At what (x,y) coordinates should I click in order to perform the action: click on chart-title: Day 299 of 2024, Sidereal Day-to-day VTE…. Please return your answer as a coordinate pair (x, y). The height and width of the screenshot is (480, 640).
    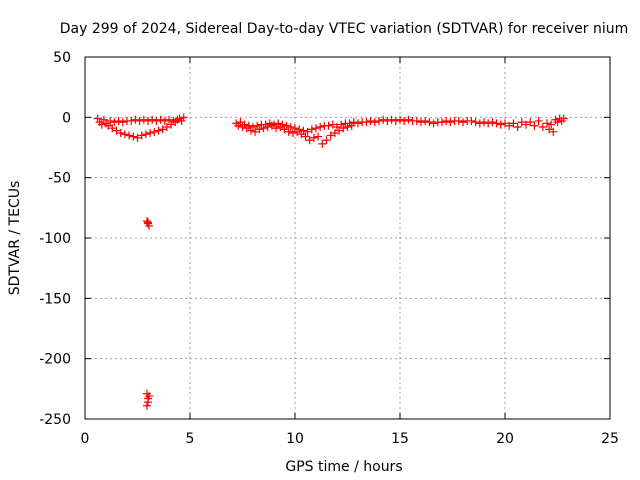
    Looking at the image, I should click on (344, 29).